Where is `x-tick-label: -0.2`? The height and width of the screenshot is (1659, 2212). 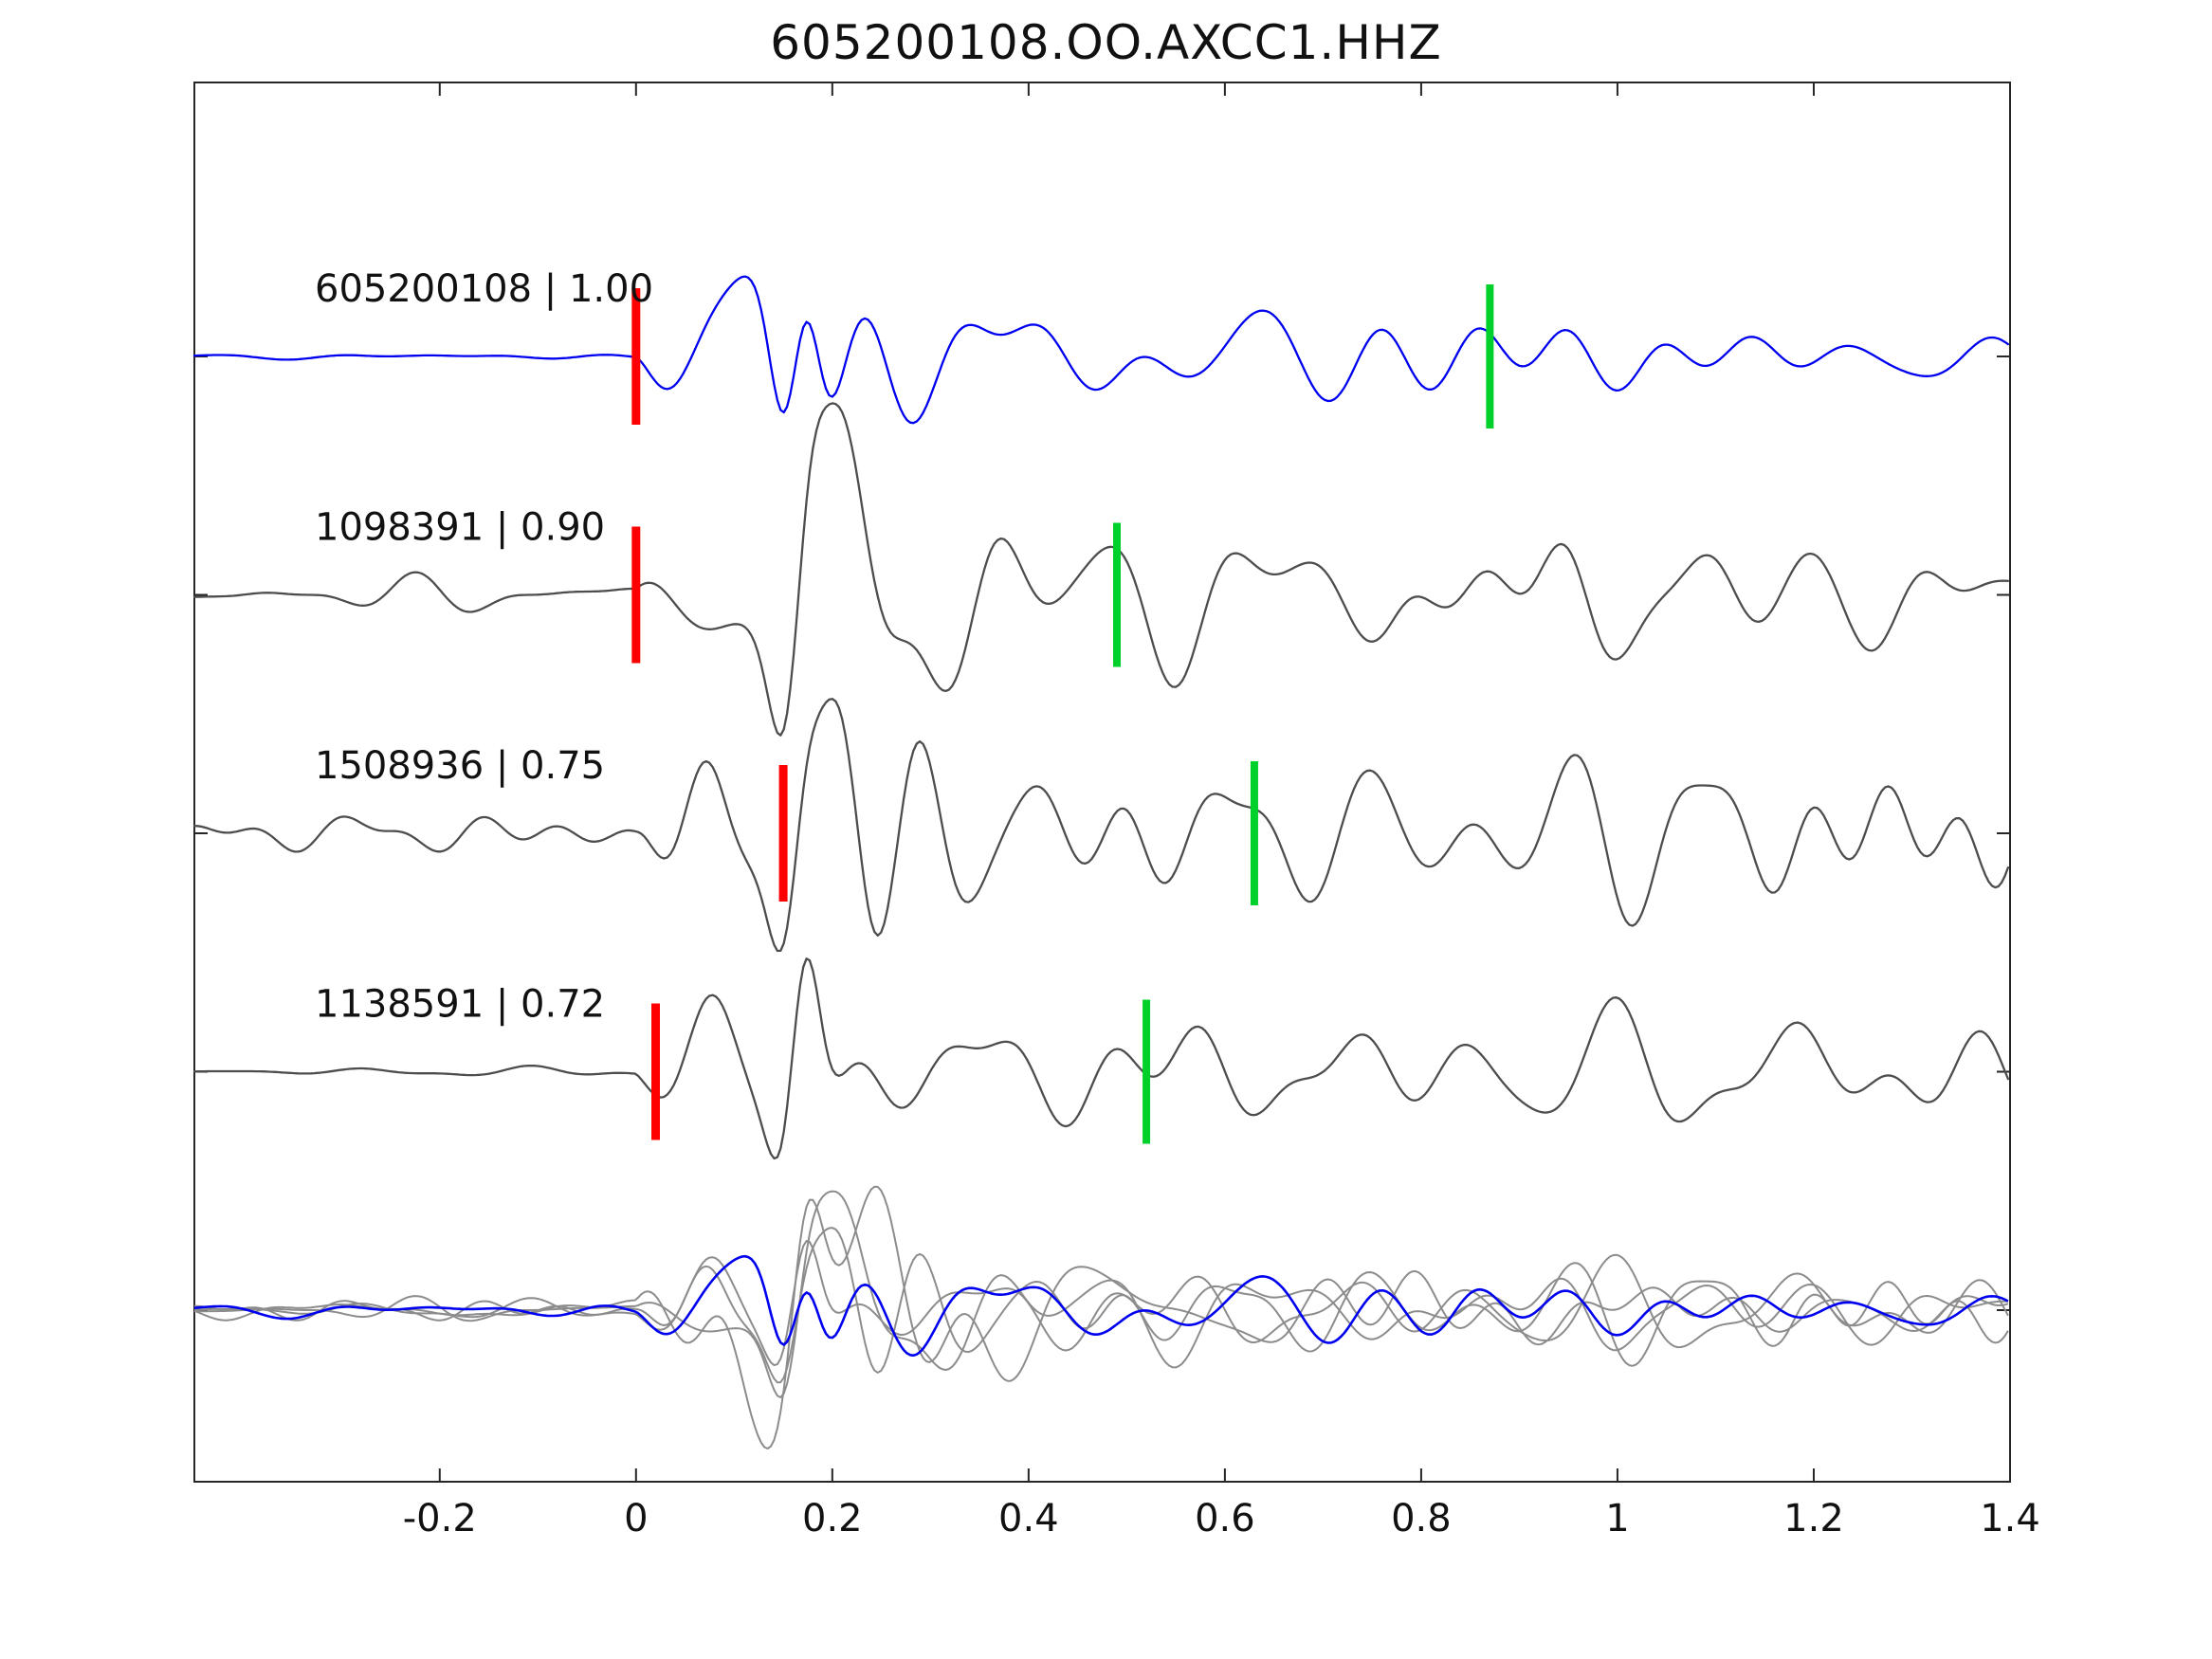
x-tick-label: -0.2 is located at coordinates (440, 1518).